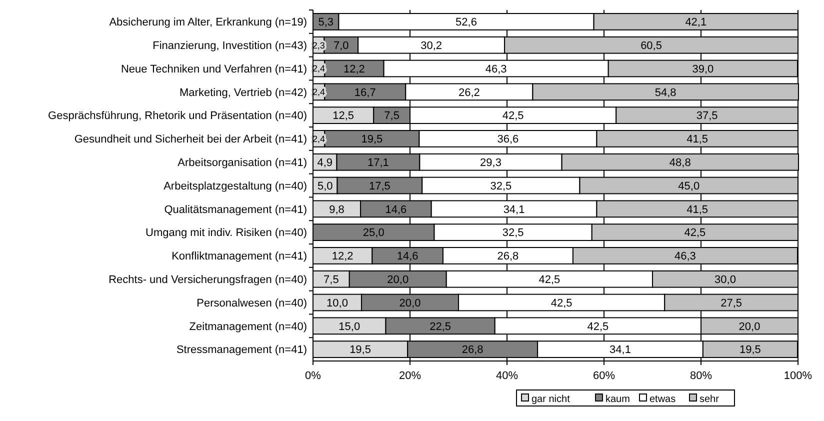  I want to click on y-tick-label: Gesundheit und Sicherheit bei der Arbeit (n=41), so click(190, 140).